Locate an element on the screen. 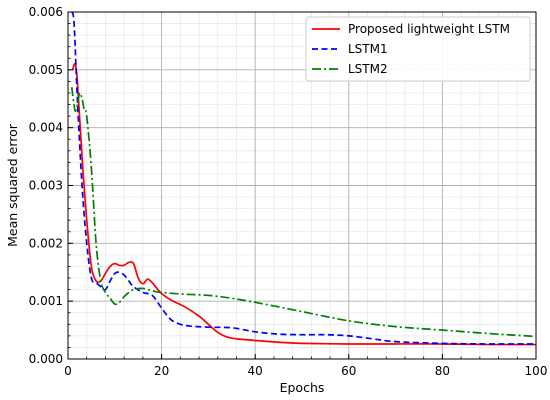  legend-box is located at coordinates (418, 49).